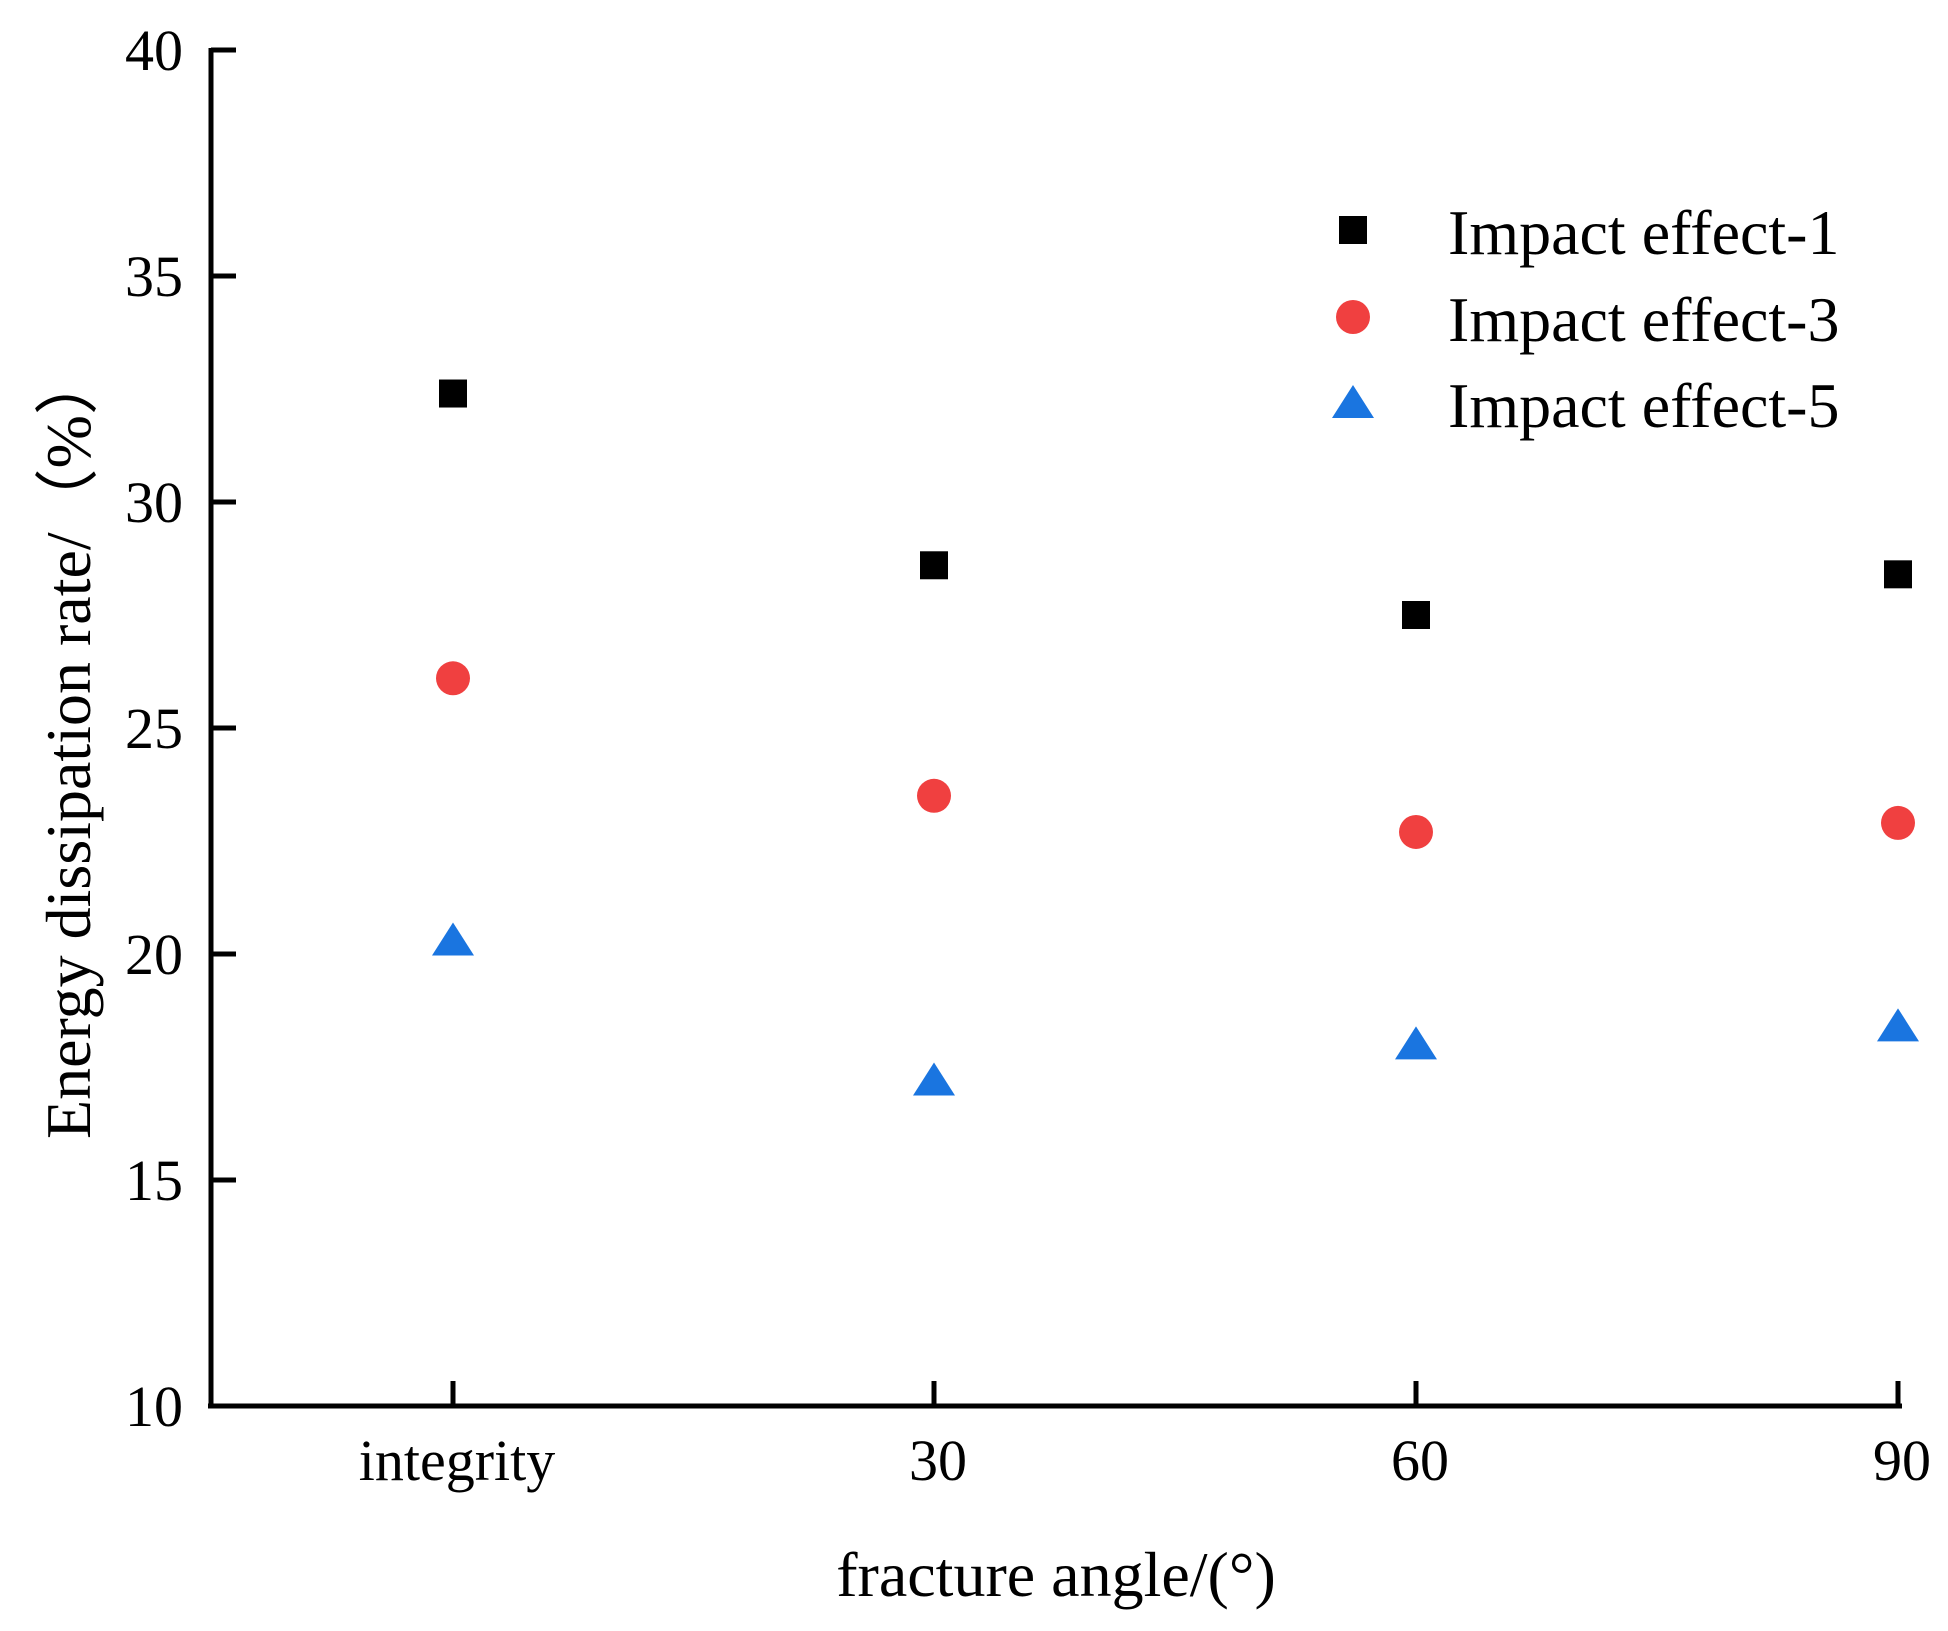  What do you see at coordinates (154, 1180) in the screenshot?
I see `y-tick-label: 15` at bounding box center [154, 1180].